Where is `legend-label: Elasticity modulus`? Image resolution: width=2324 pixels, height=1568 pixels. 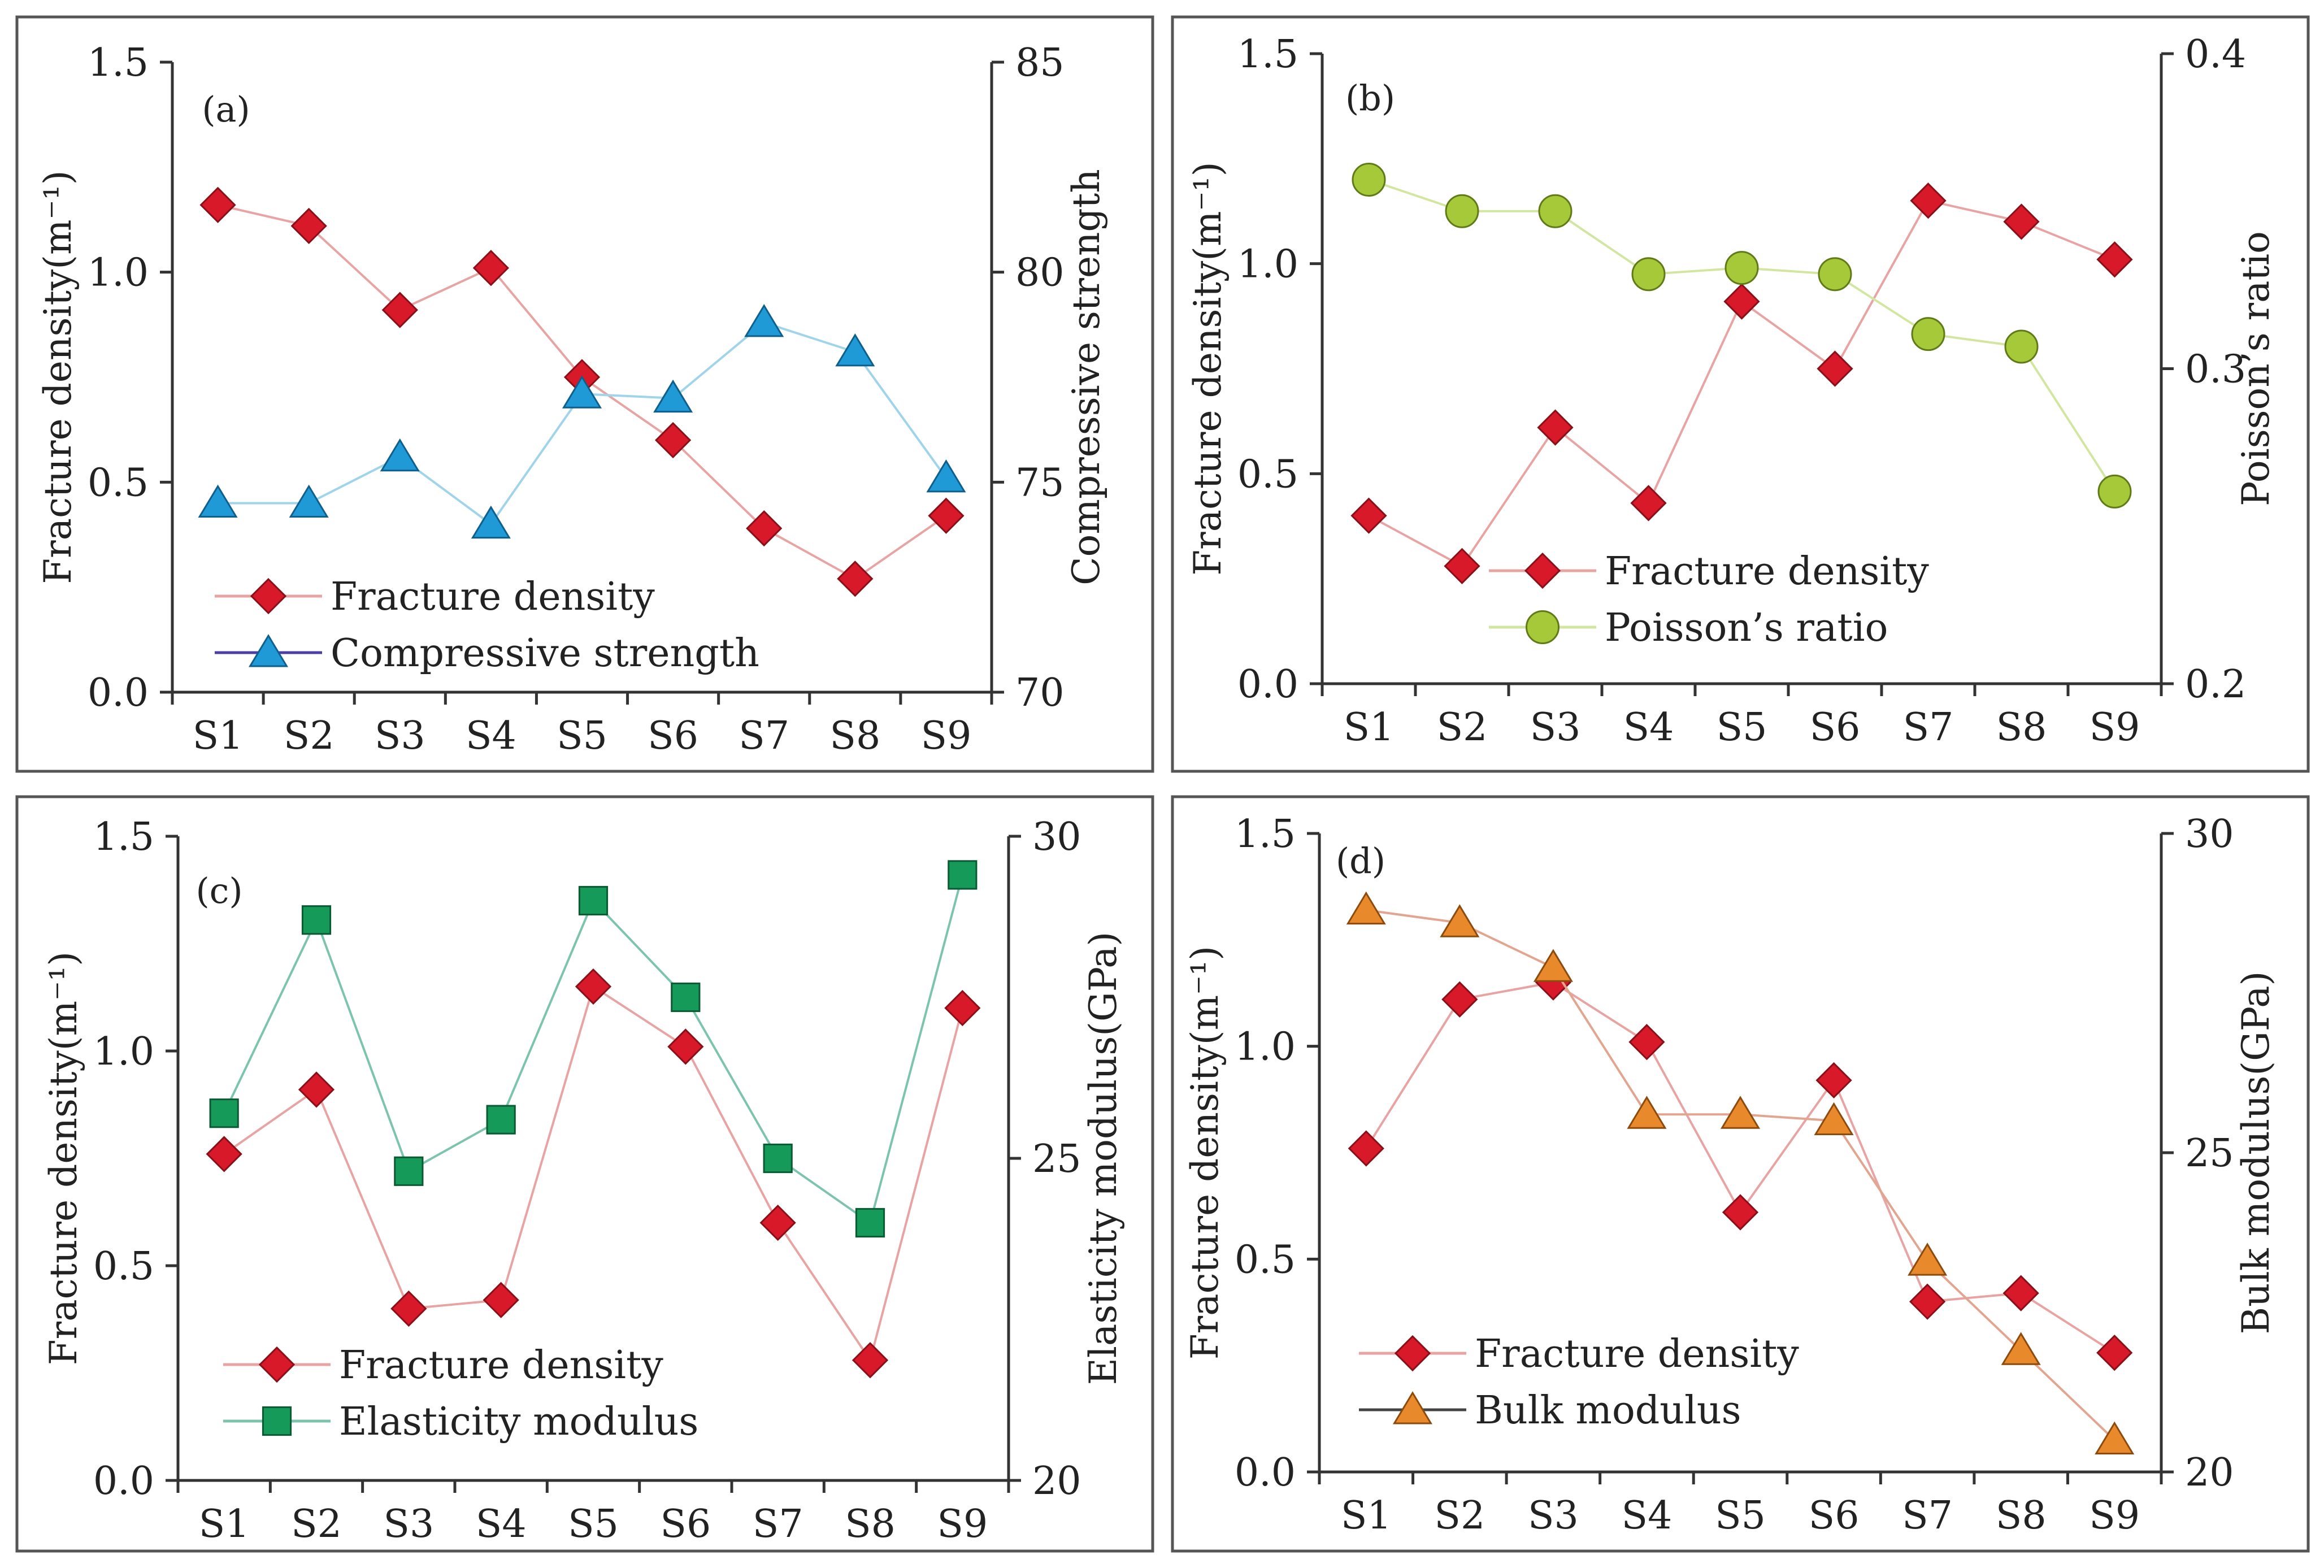
legend-label: Elasticity modulus is located at coordinates (518, 1422).